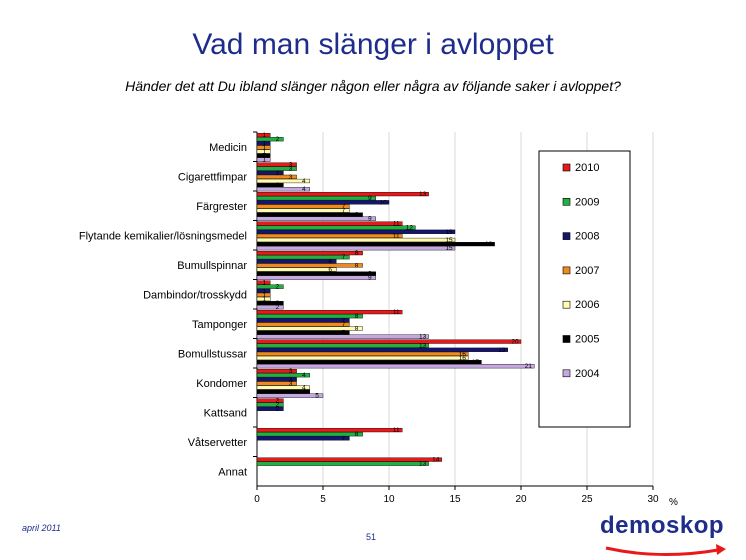 This screenshot has width=746, height=560. Describe the element at coordinates (653, 499) in the screenshot. I see `x-tick-label: 30` at that location.